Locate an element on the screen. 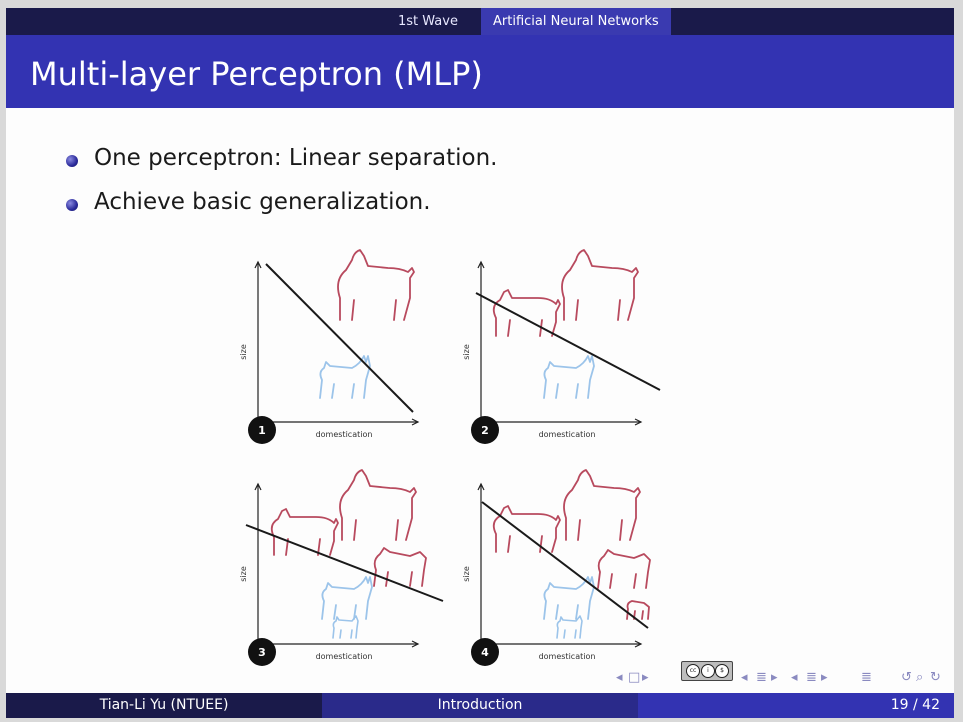 The height and width of the screenshot is (722, 963). bullet-item: One perceptron: Linear separation. is located at coordinates (280, 167).